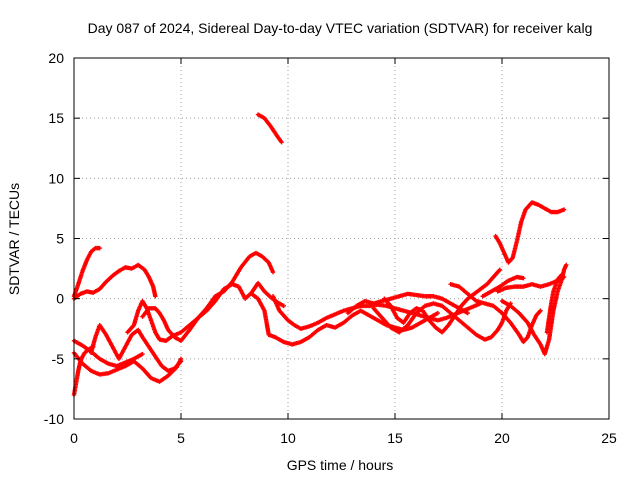 The width and height of the screenshot is (640, 480). I want to click on x-axis-title: GPS time / hours, so click(340, 465).